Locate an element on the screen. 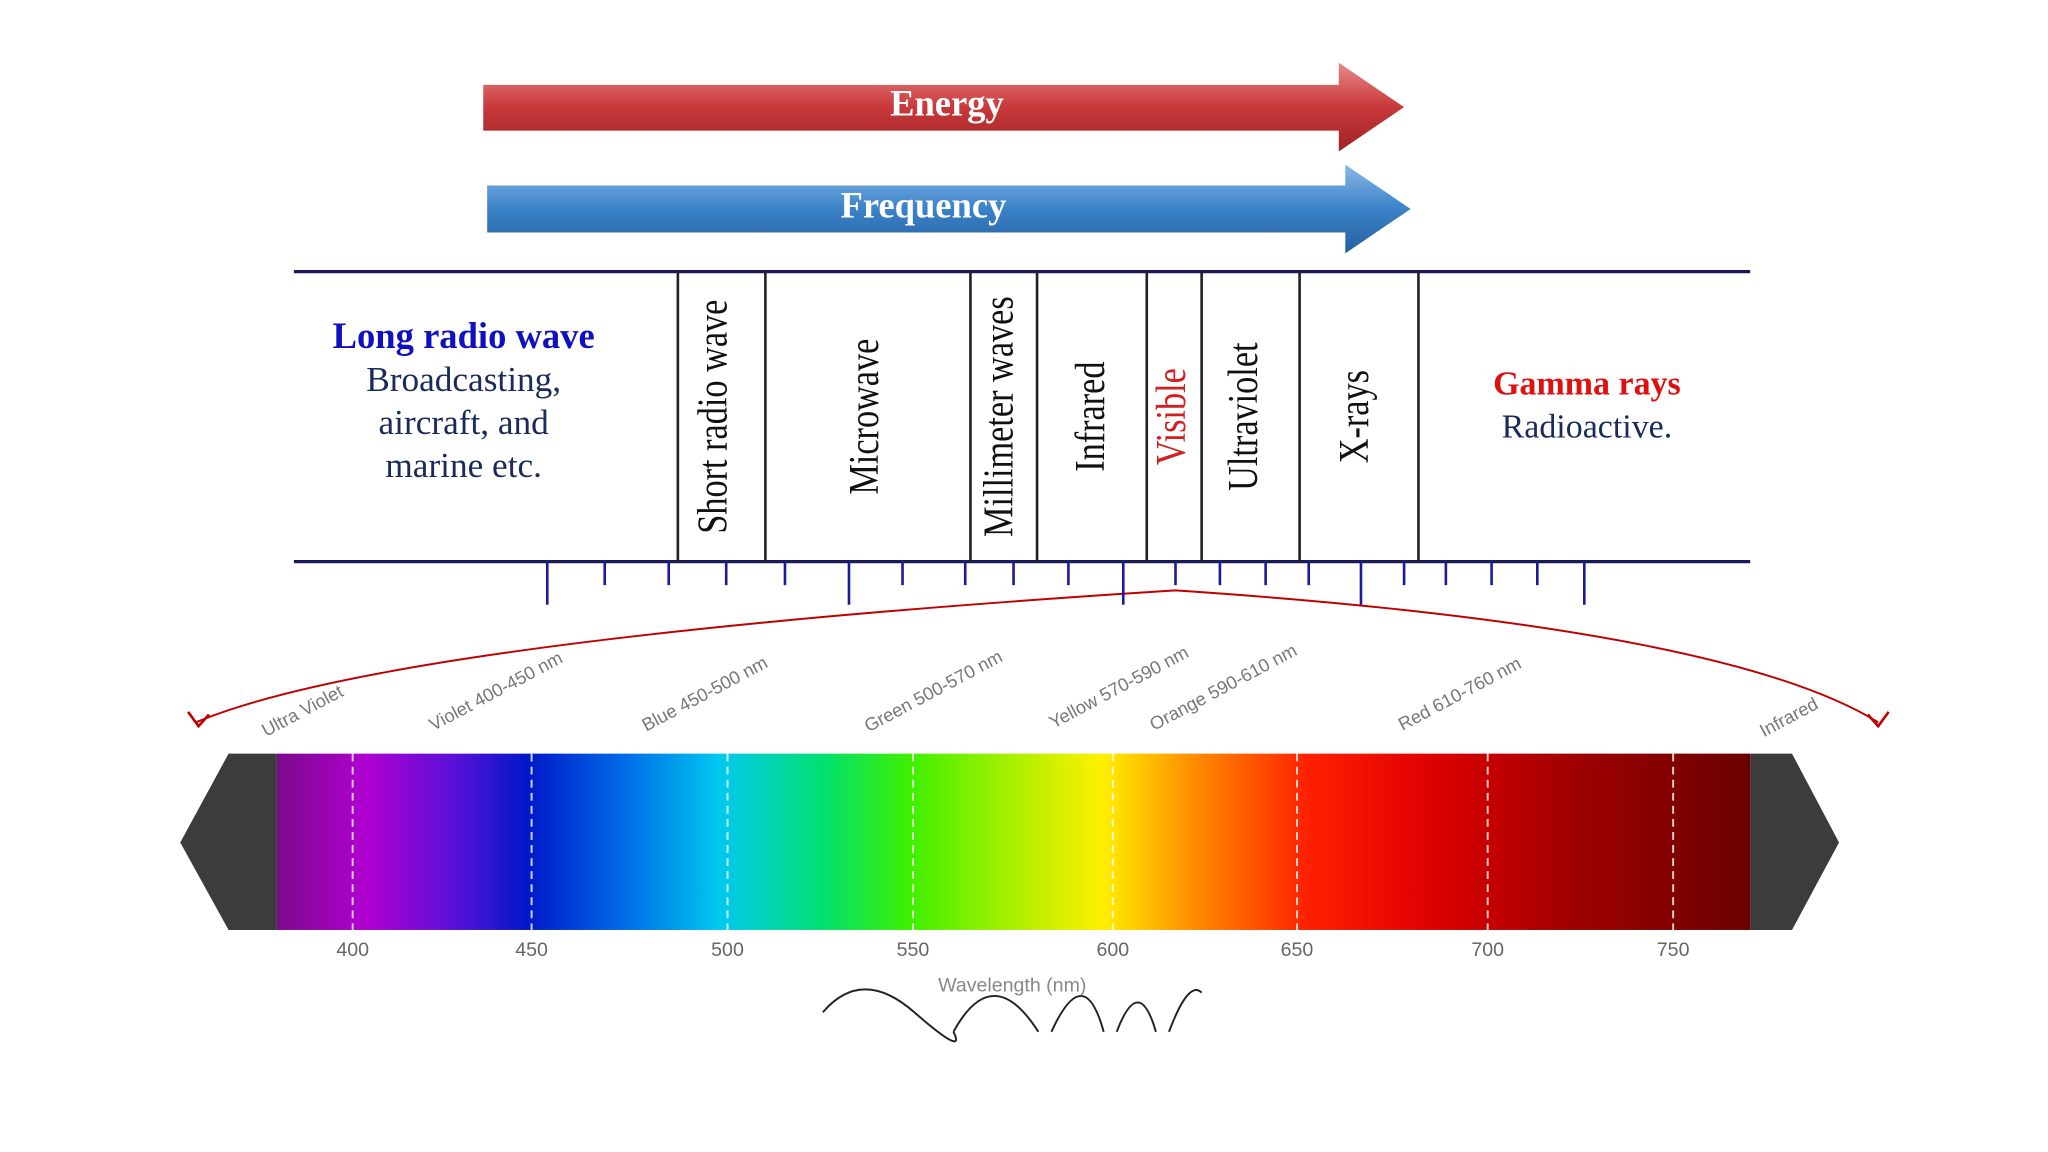  wavelength-tick-label: 550 is located at coordinates (913, 950).